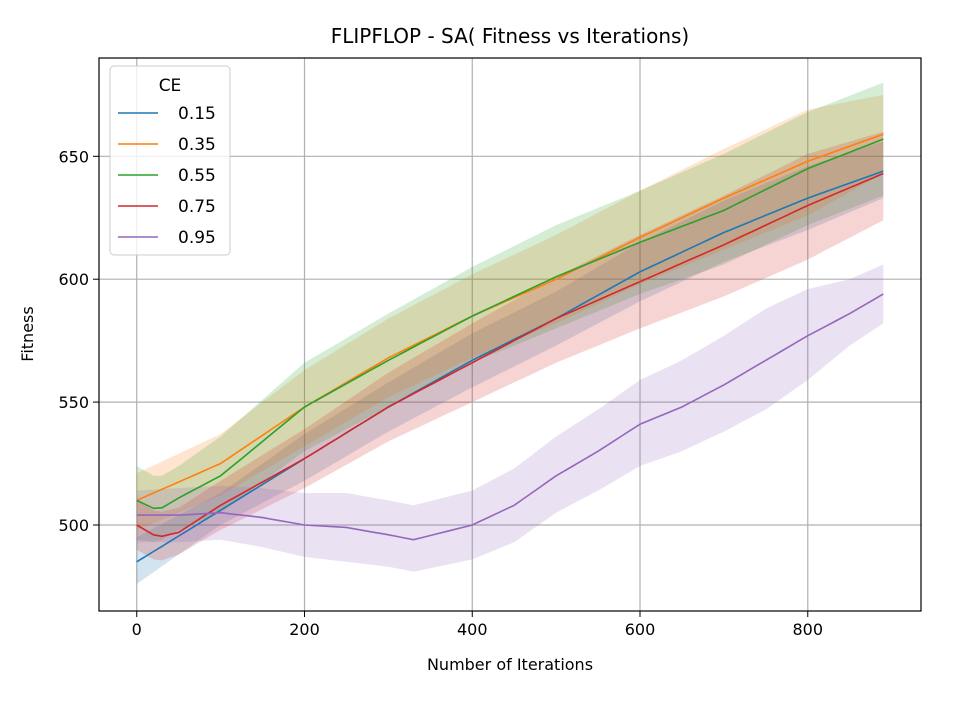 This screenshot has width=960, height=720. Describe the element at coordinates (167, 176) in the screenshot. I see `legend-items: 0.15 0.35 0.55 0.75 0.95` at that location.